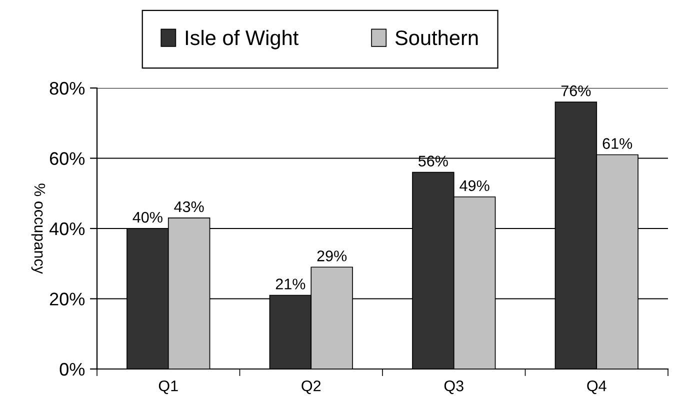 This screenshot has width=681, height=401. Describe the element at coordinates (311, 387) in the screenshot. I see `x-tick-label: Q2` at that location.